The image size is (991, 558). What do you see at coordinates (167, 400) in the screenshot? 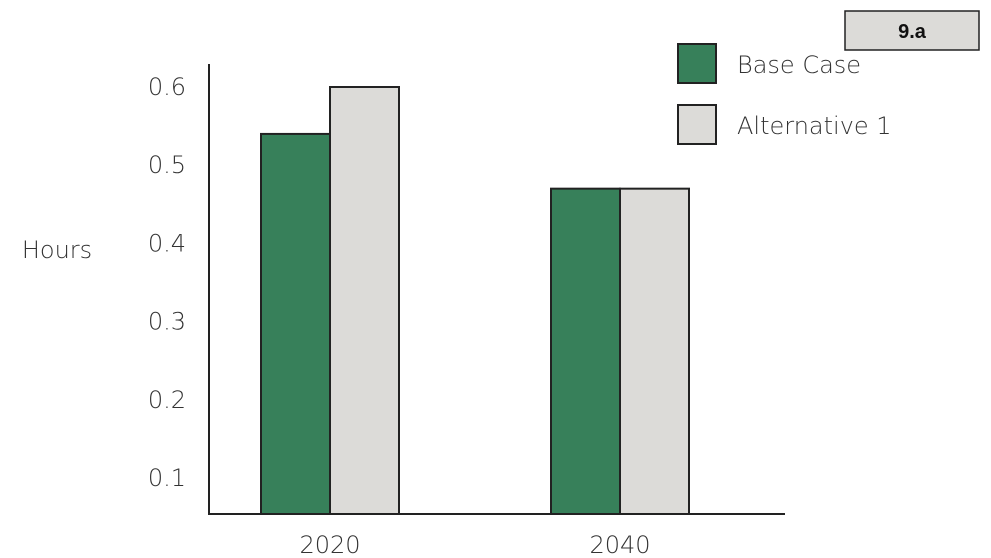
I see `y-tick-label-0.2: 0.2` at bounding box center [167, 400].